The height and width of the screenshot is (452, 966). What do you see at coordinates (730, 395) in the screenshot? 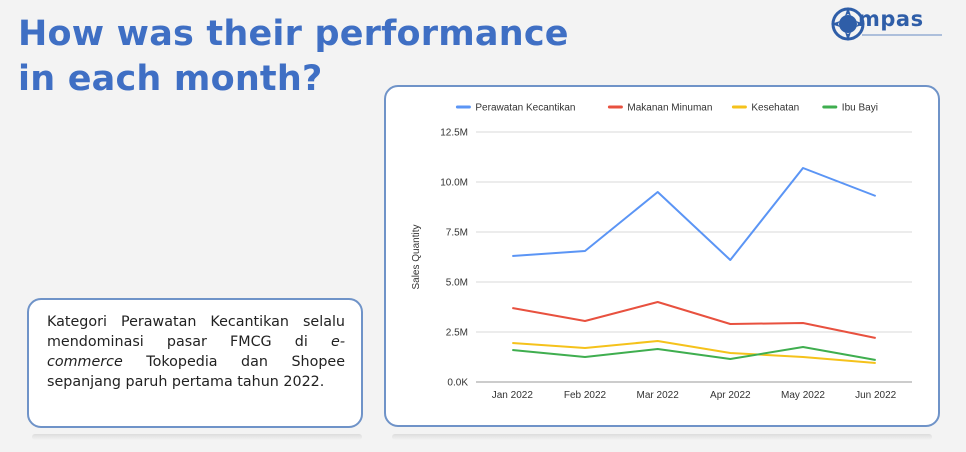
I see `x-tick-label: Apr 2022` at bounding box center [730, 395].